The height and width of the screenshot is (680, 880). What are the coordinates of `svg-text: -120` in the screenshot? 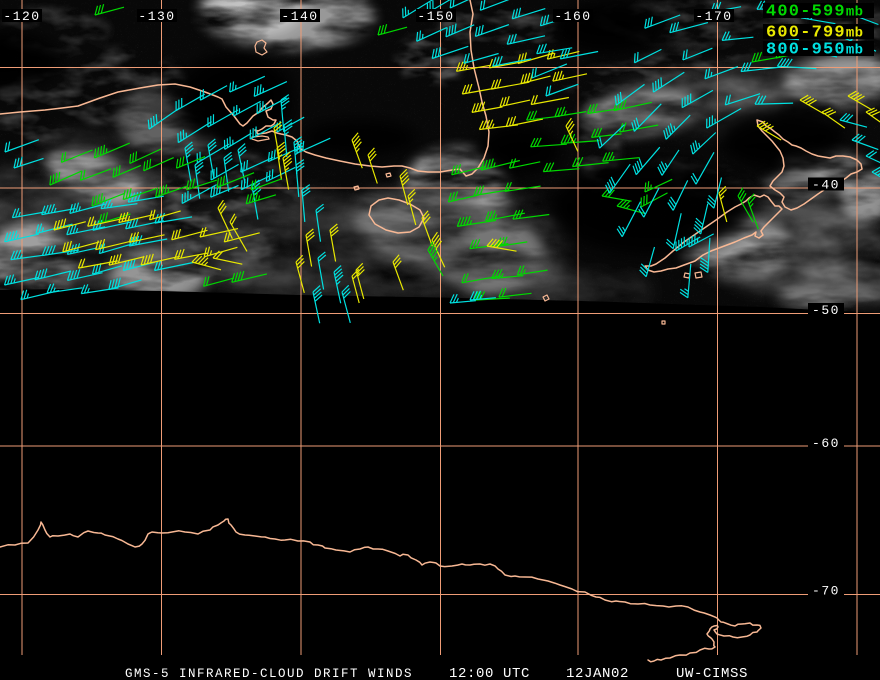 It's located at (21, 16).